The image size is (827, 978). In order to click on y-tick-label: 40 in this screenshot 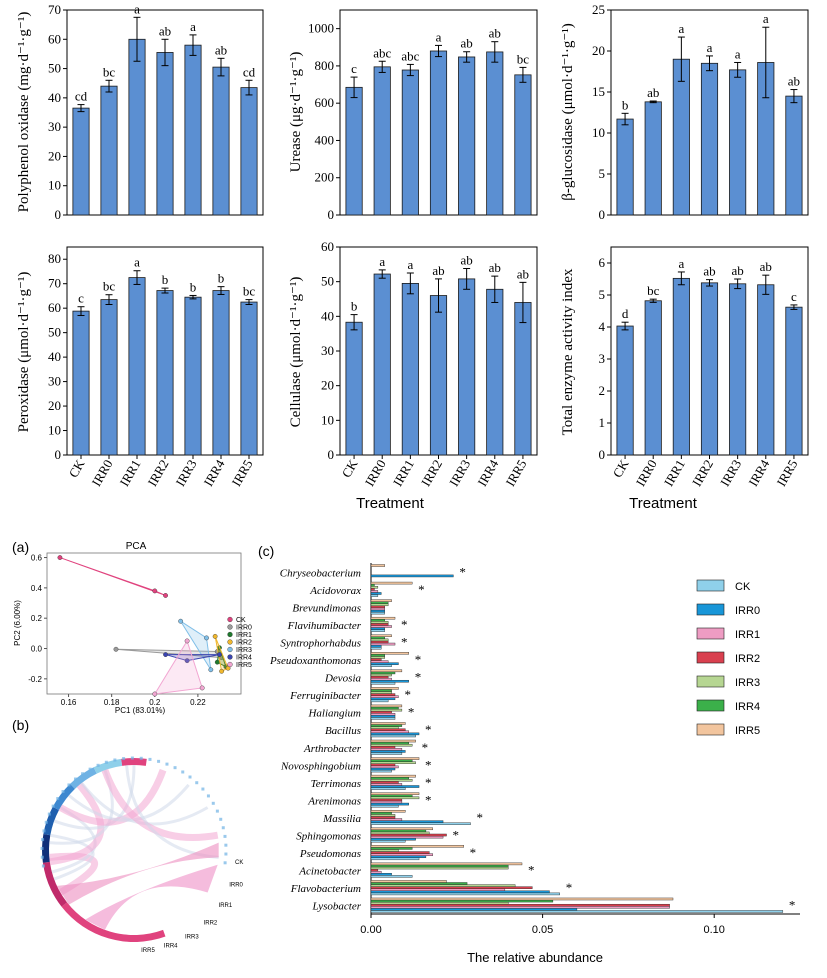, I will do `click(327, 315)`.